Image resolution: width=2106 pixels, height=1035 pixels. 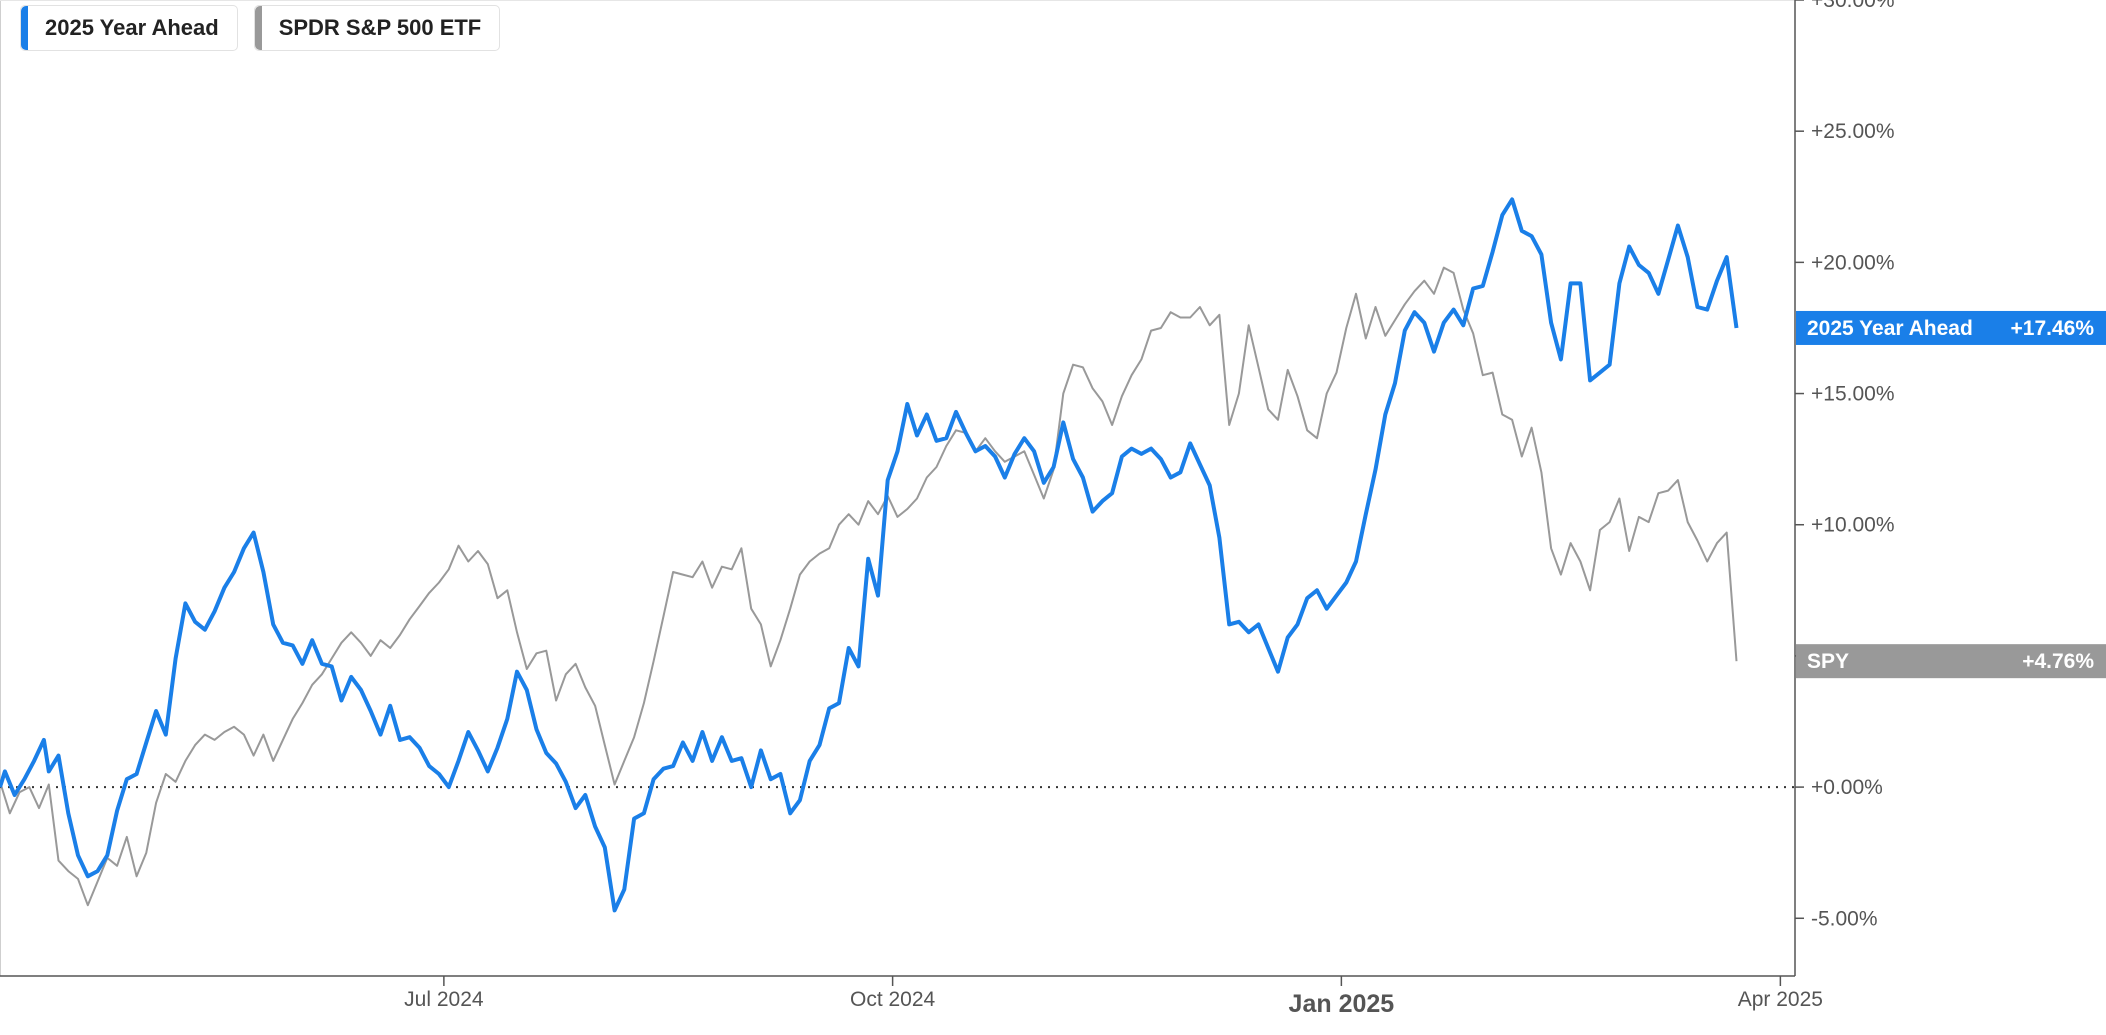 I want to click on y-tick-label: +15.00%, so click(x=1853, y=394).